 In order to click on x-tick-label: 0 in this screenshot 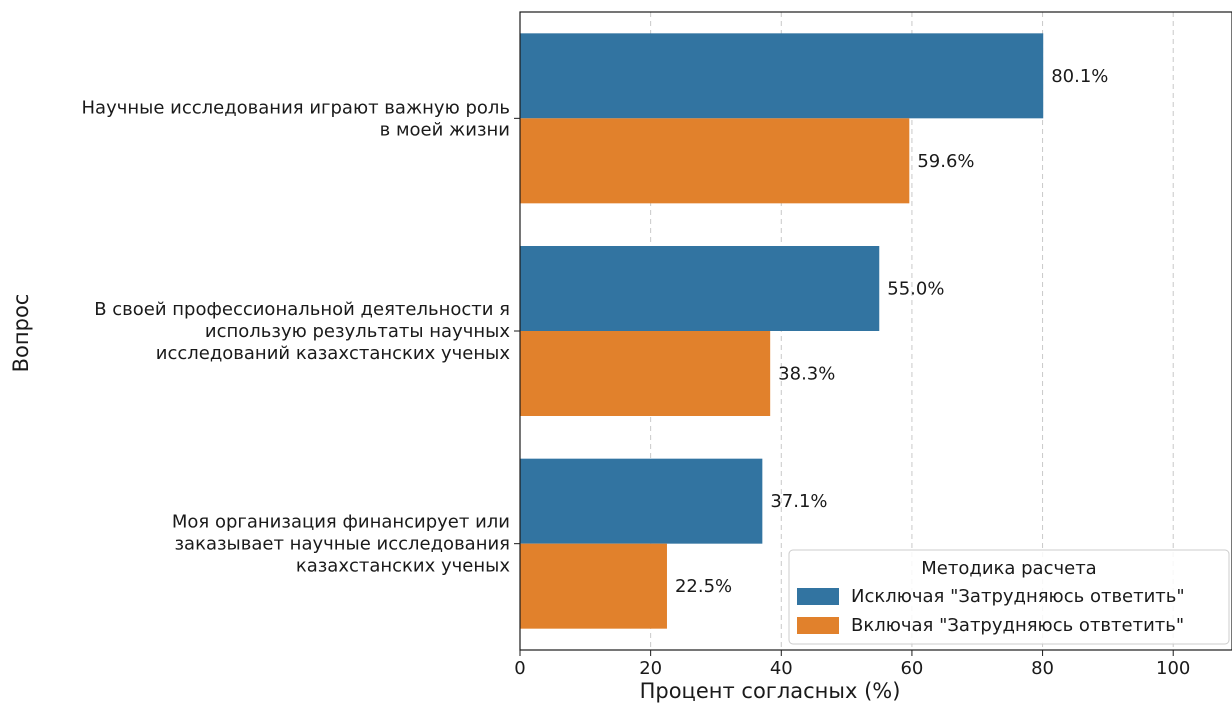, I will do `click(519, 668)`.